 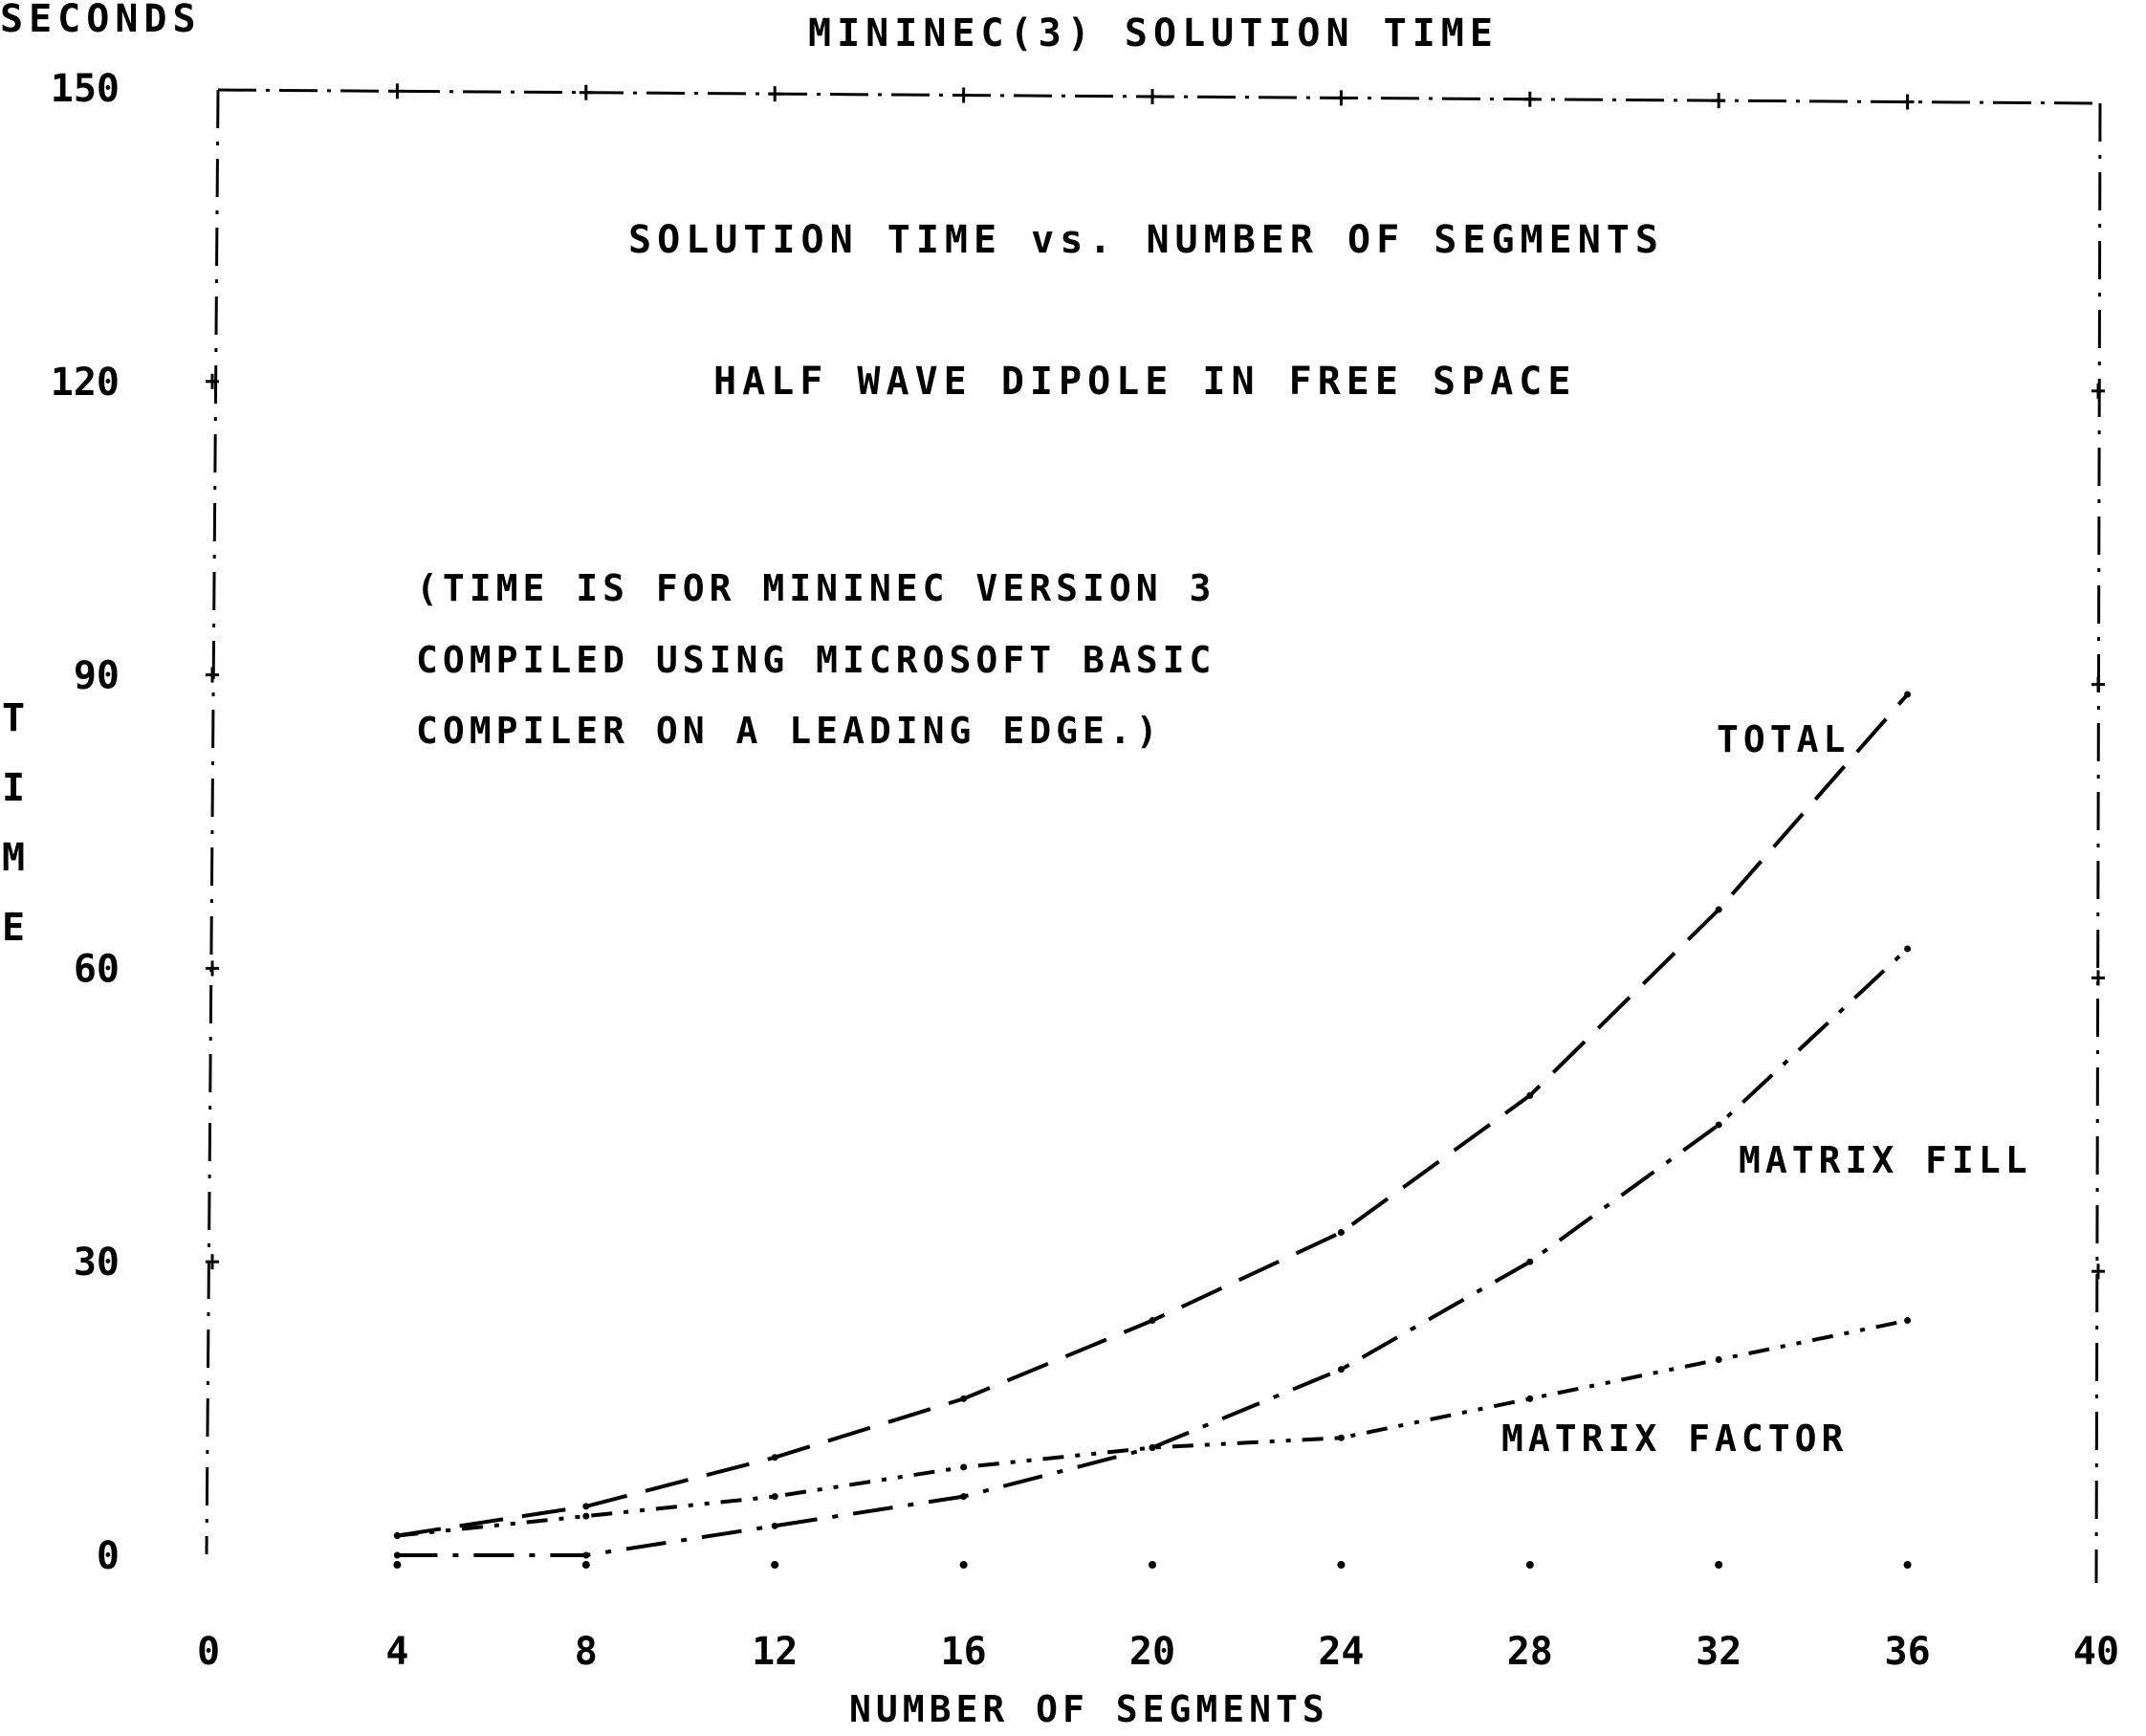 What do you see at coordinates (1530, 1652) in the screenshot?
I see `x-tick-label: 28` at bounding box center [1530, 1652].